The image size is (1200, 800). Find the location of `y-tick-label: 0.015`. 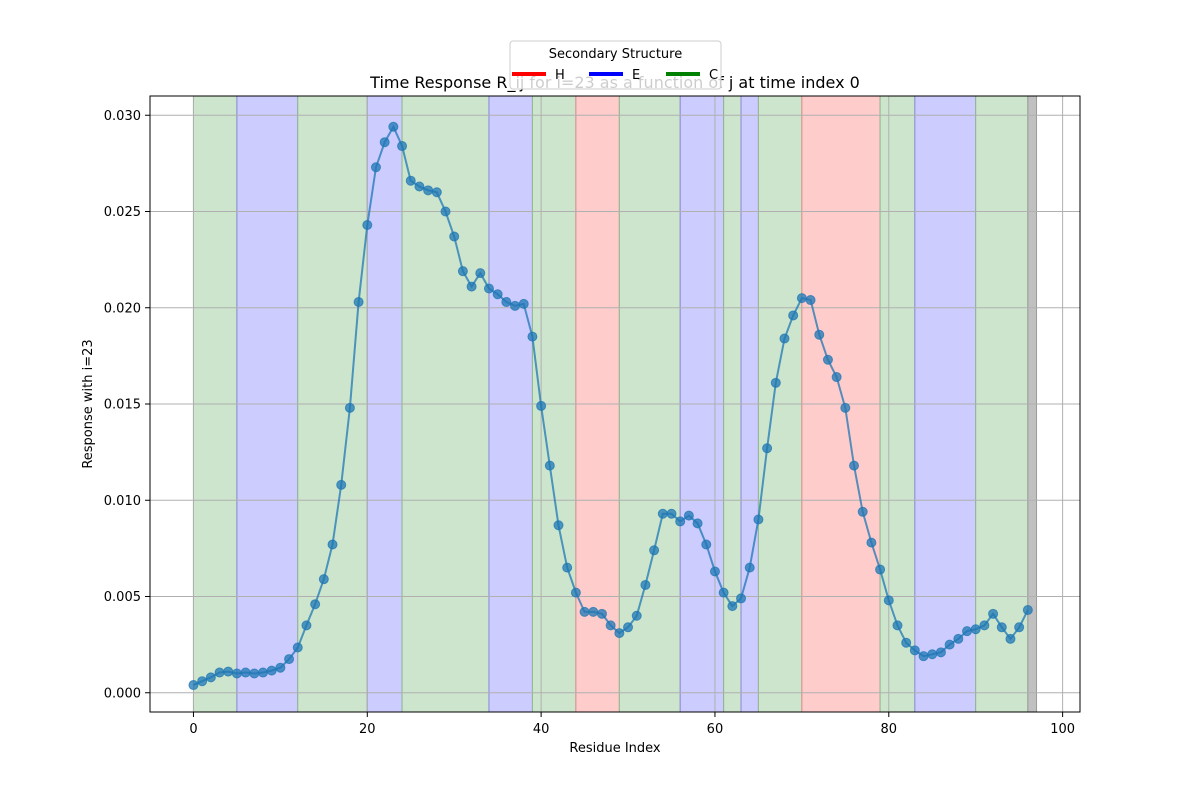

y-tick-label: 0.015 is located at coordinates (122, 405).